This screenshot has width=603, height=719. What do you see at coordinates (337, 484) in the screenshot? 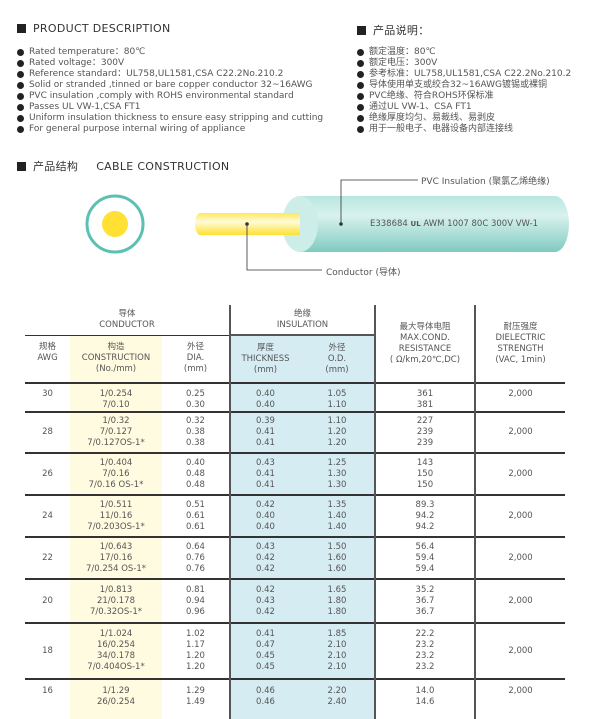
I see `od-cell-line: 1.30` at bounding box center [337, 484].